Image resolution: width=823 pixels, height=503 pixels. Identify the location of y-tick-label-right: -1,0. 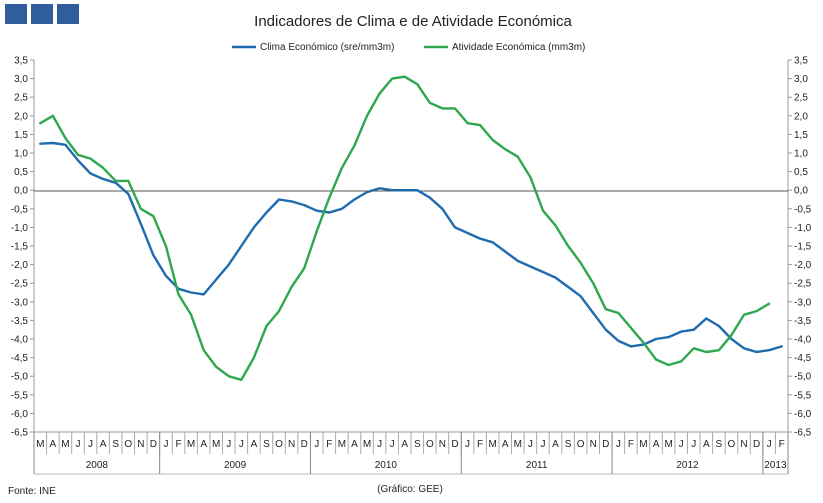
(803, 228).